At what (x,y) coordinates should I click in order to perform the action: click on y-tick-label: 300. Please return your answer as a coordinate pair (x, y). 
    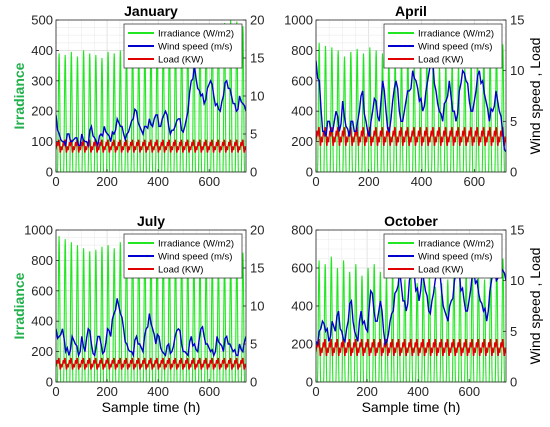
    Looking at the image, I should click on (42, 80).